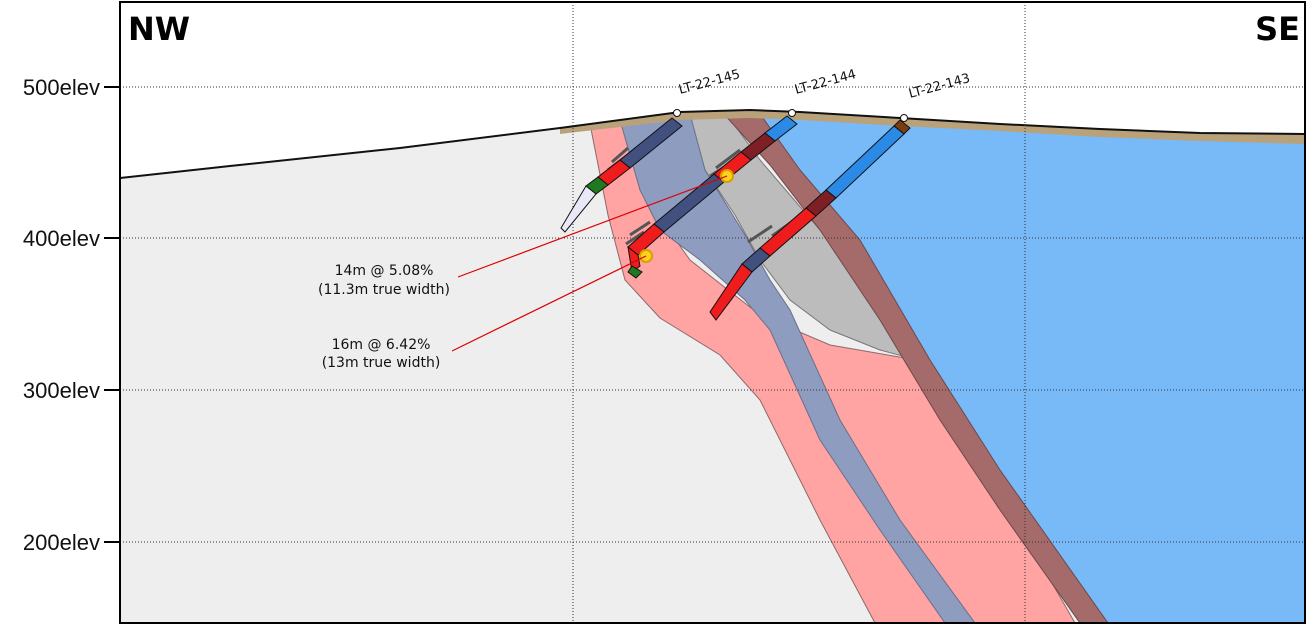  What do you see at coordinates (61, 390) in the screenshot?
I see `elev-label-300: 300elev` at bounding box center [61, 390].